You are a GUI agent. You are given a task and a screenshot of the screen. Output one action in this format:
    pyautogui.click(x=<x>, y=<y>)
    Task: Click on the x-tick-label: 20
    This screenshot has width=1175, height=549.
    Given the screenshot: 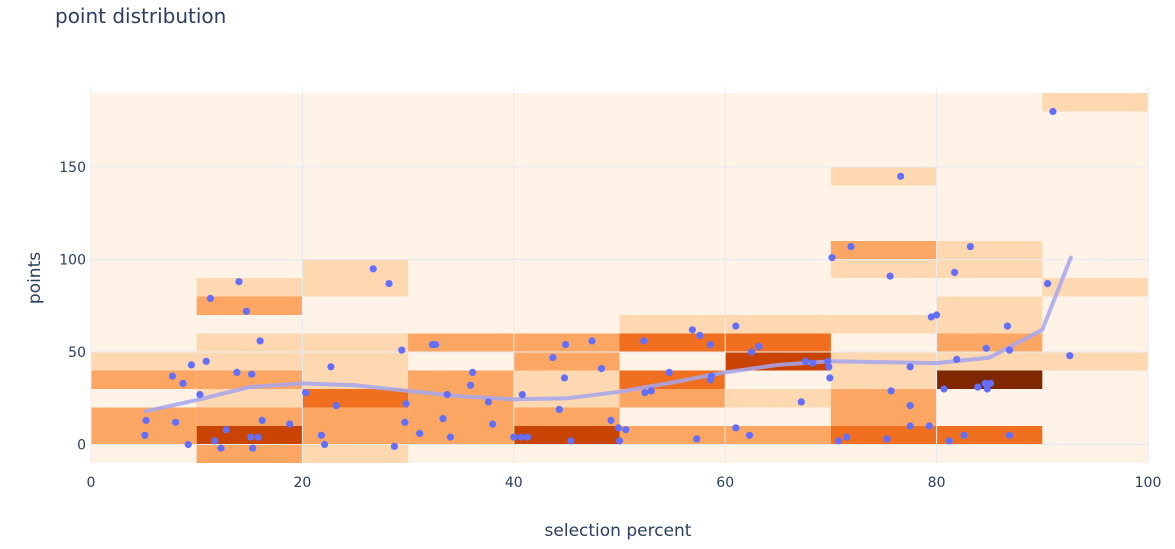 What is the action you would take?
    pyautogui.click(x=302, y=483)
    